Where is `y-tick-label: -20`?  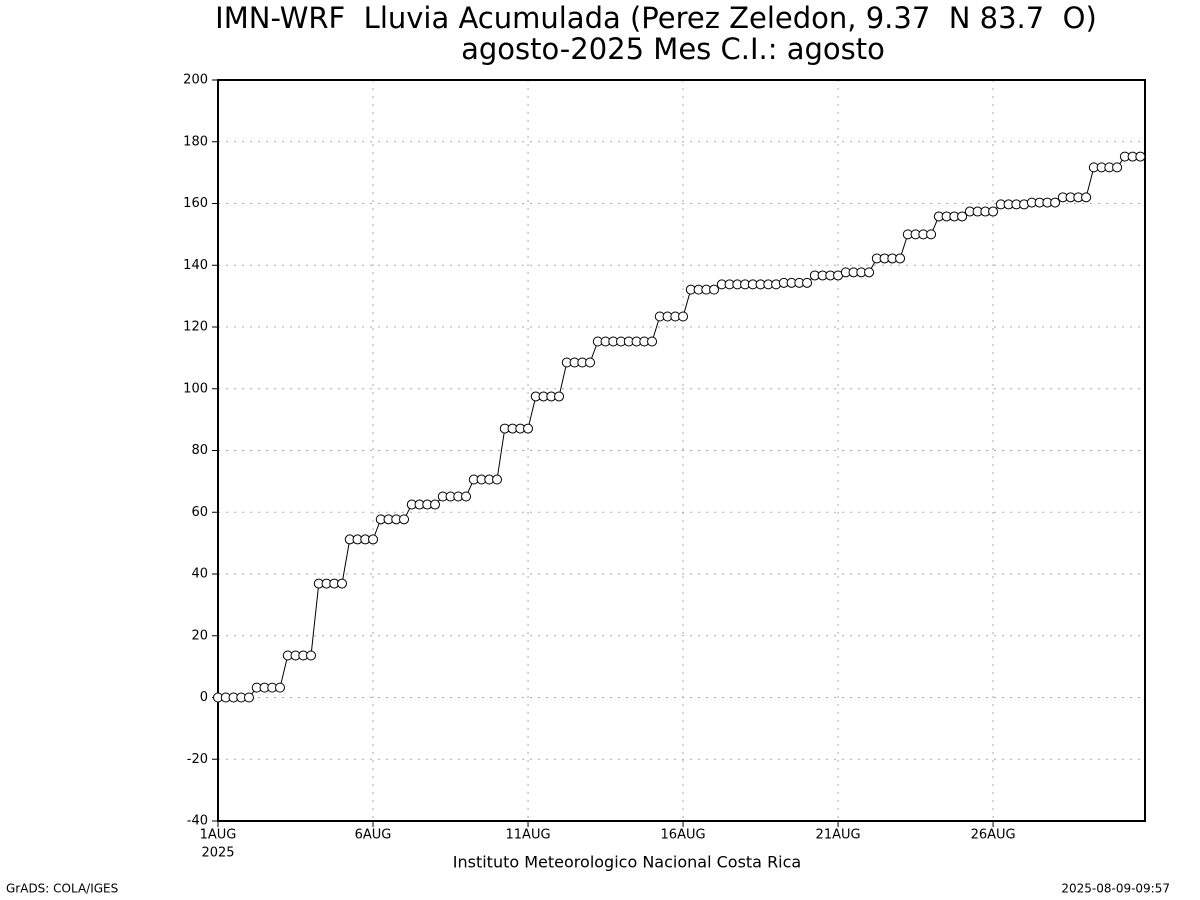
y-tick-label: -20 is located at coordinates (197, 759).